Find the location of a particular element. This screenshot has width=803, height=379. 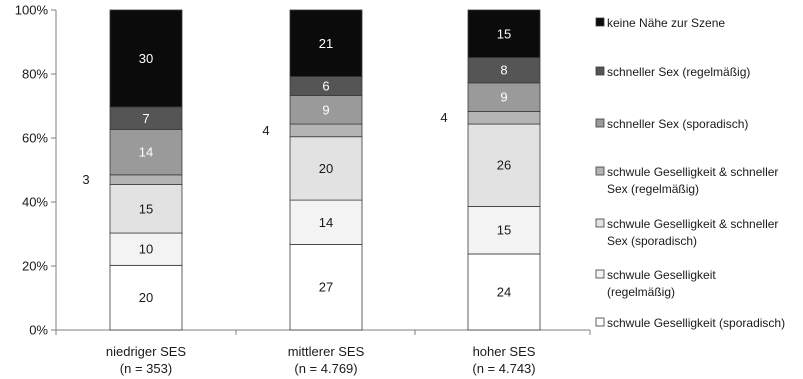

legend-label: schneller Sex (sporadisch) is located at coordinates (677, 124).